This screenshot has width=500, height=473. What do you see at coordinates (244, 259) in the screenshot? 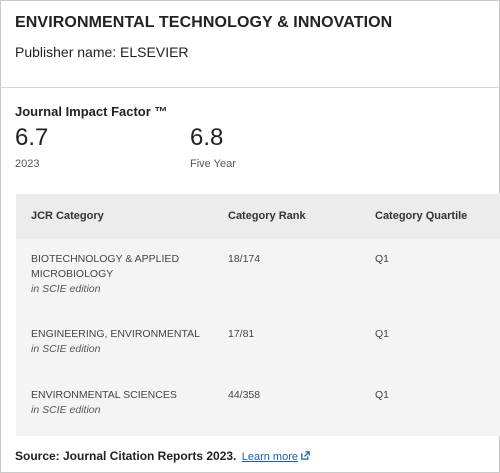
I see `rank-cell: 18/174` at bounding box center [244, 259].